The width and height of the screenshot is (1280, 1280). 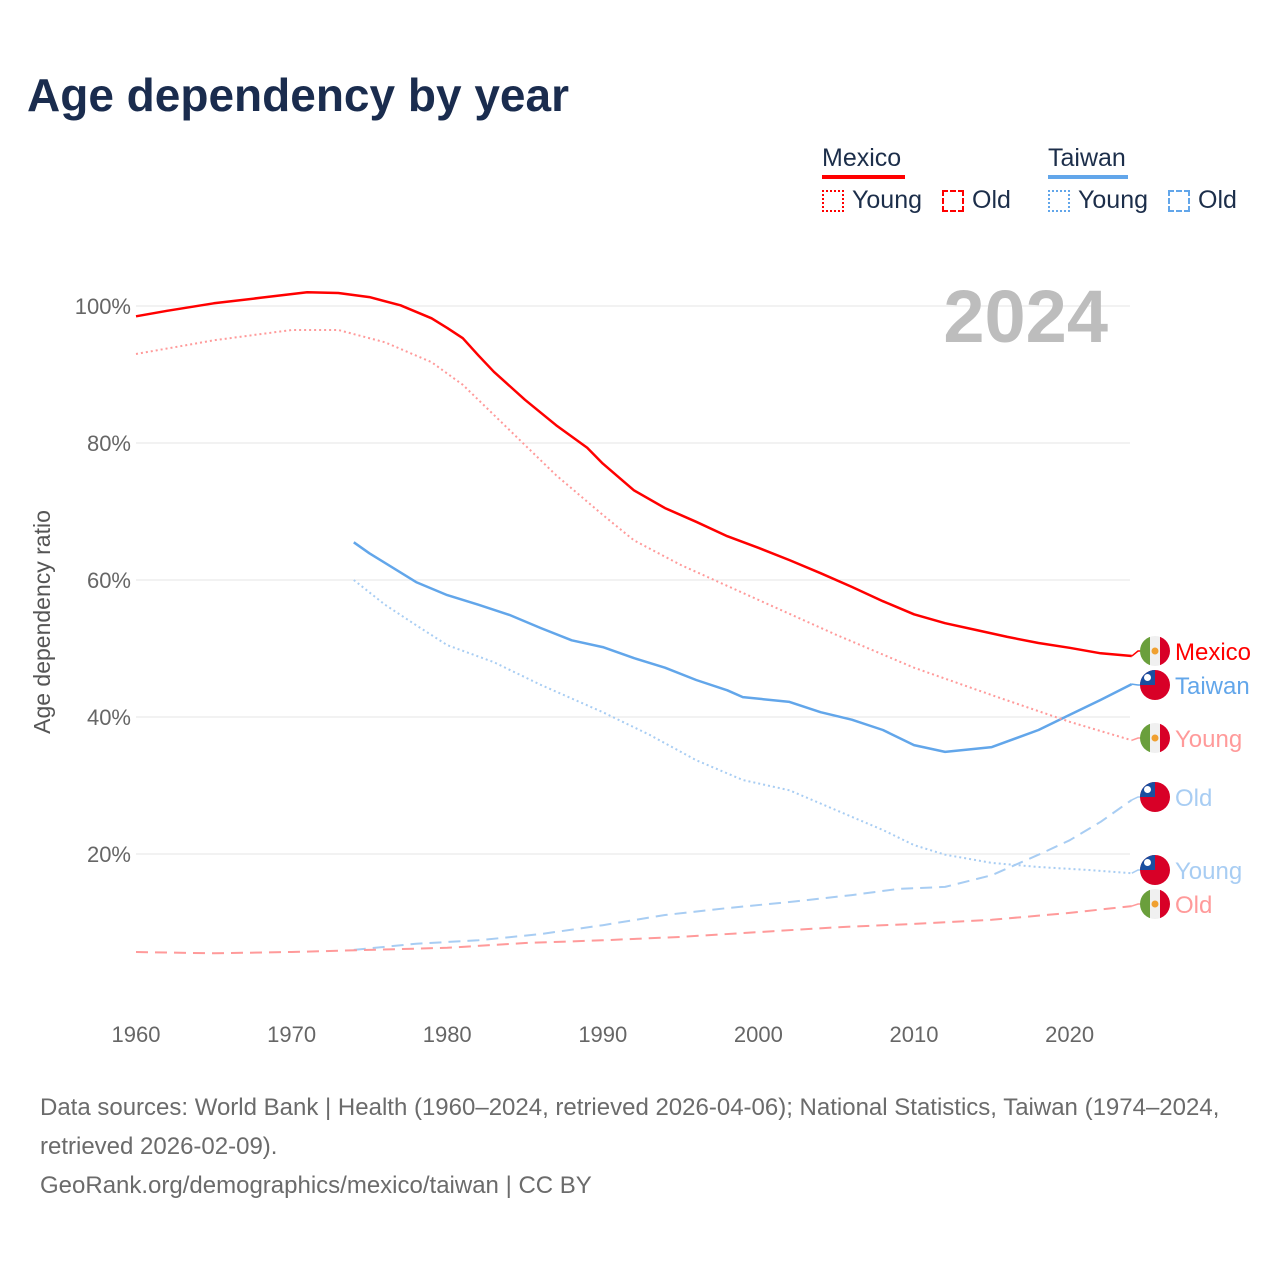 I want to click on y-tick-label: 80%, so click(x=109, y=443).